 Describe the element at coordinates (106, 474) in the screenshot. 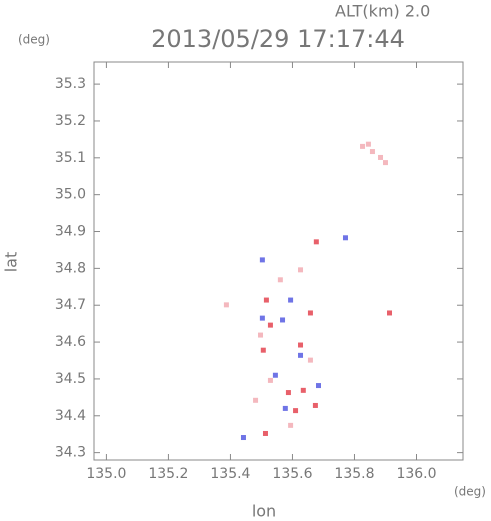

I see `x-tick-label: 135.0` at that location.